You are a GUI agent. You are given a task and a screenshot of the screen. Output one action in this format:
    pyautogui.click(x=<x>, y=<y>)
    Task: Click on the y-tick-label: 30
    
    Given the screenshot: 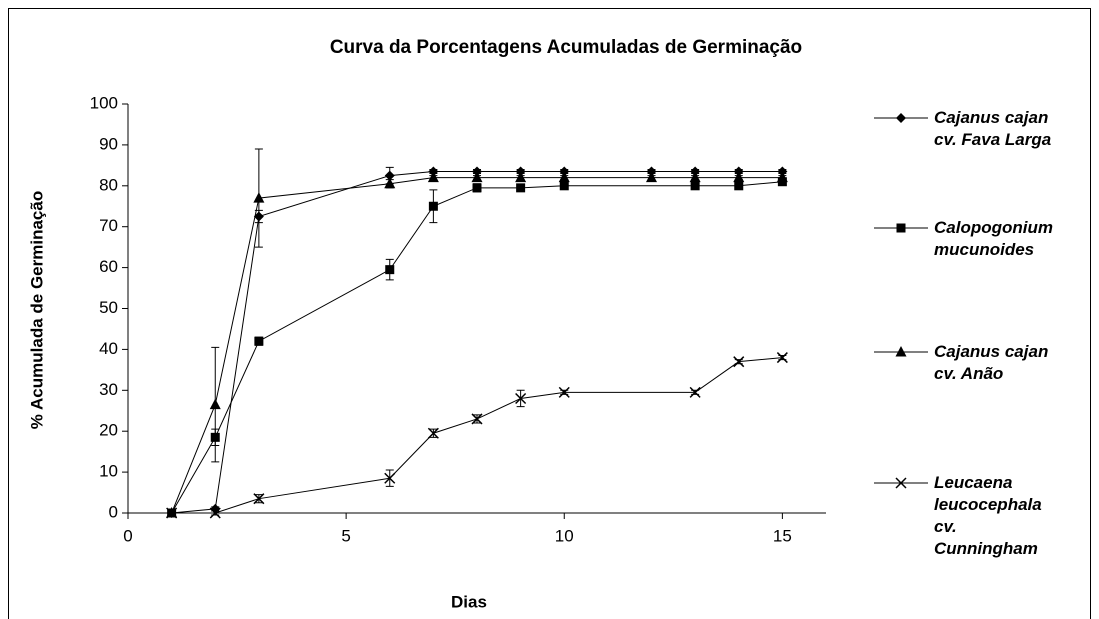 What is the action you would take?
    pyautogui.click(x=108, y=389)
    